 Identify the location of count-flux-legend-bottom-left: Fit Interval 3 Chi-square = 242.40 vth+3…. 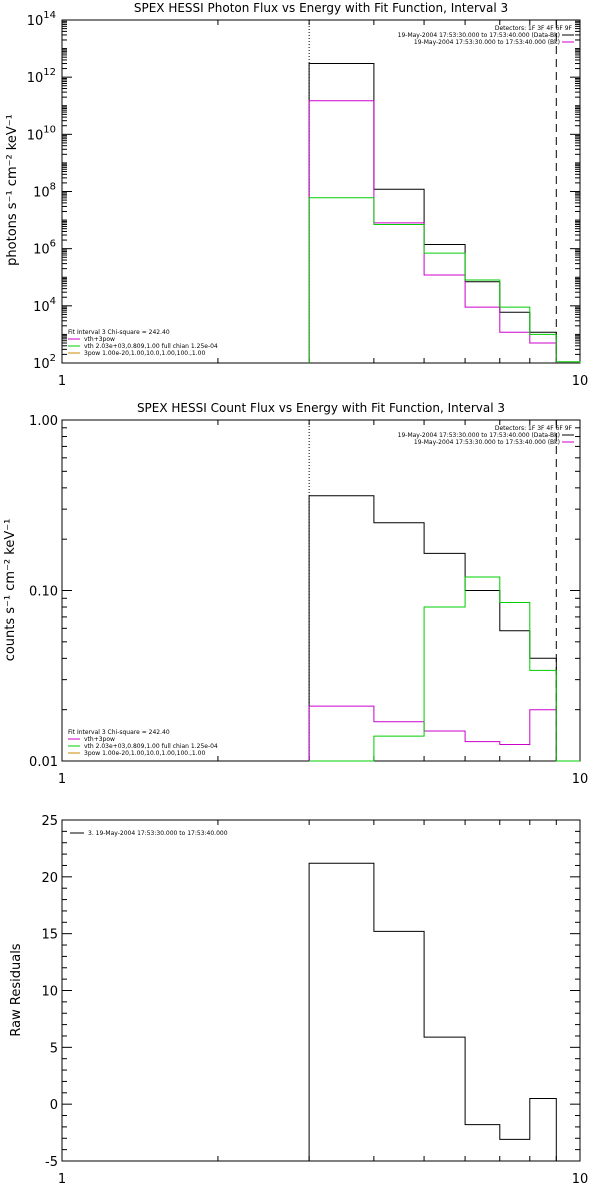
(143, 743).